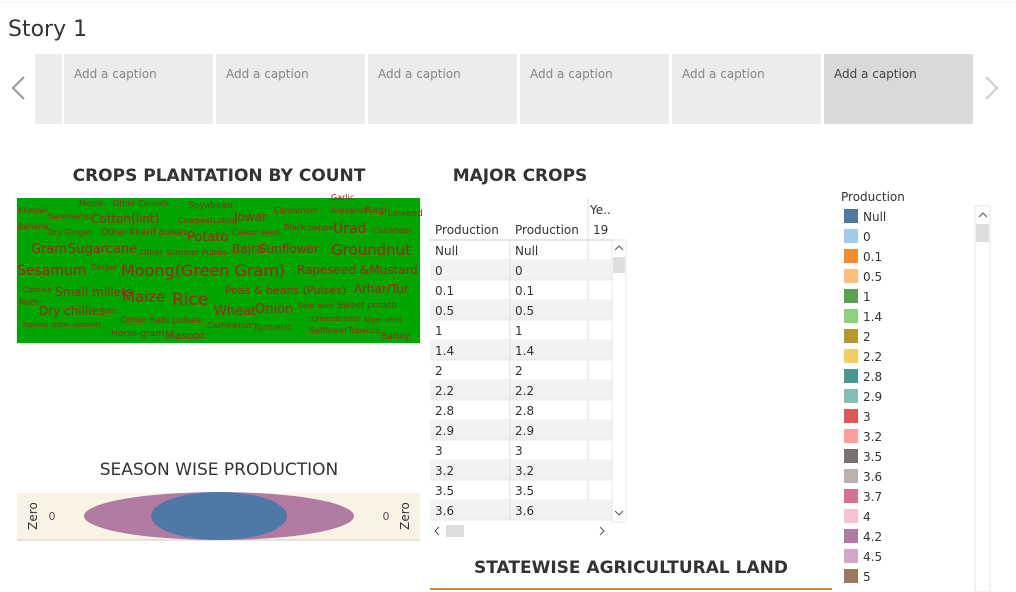  What do you see at coordinates (235, 311) in the screenshot?
I see `cloud-word: Wheat` at bounding box center [235, 311].